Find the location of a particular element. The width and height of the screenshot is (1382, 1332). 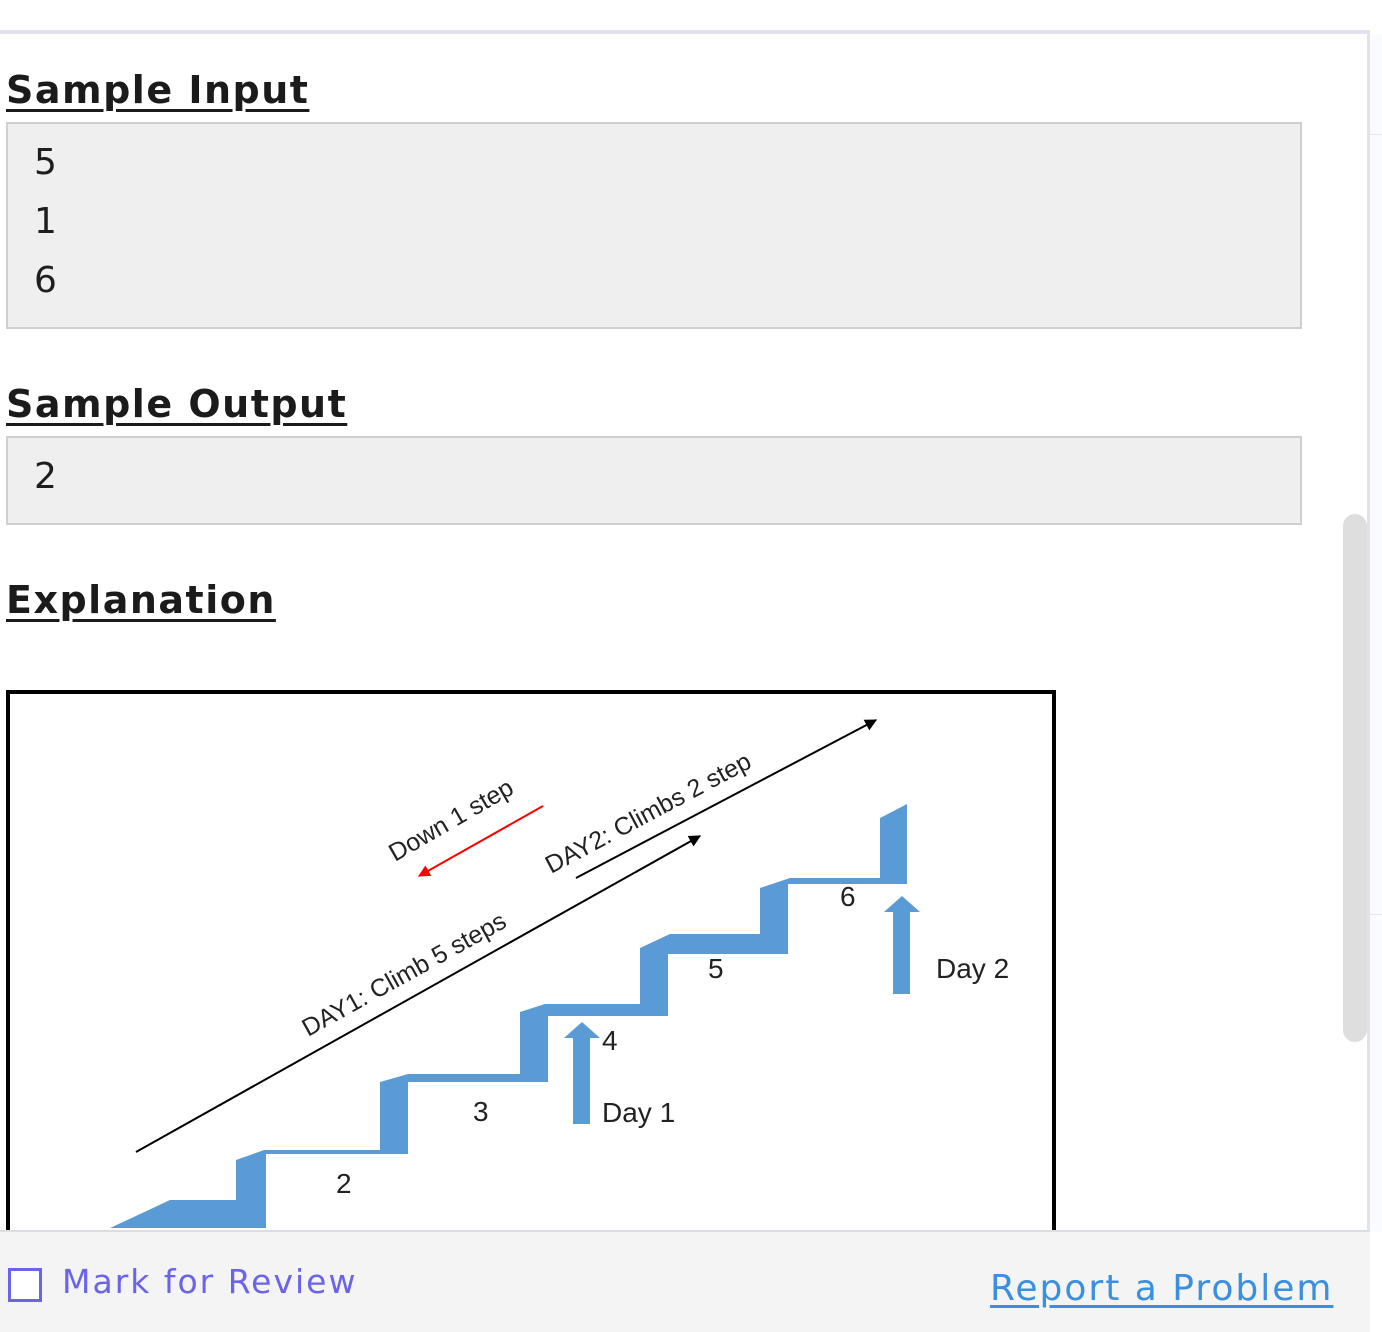

step-number: 4 is located at coordinates (610, 1040).